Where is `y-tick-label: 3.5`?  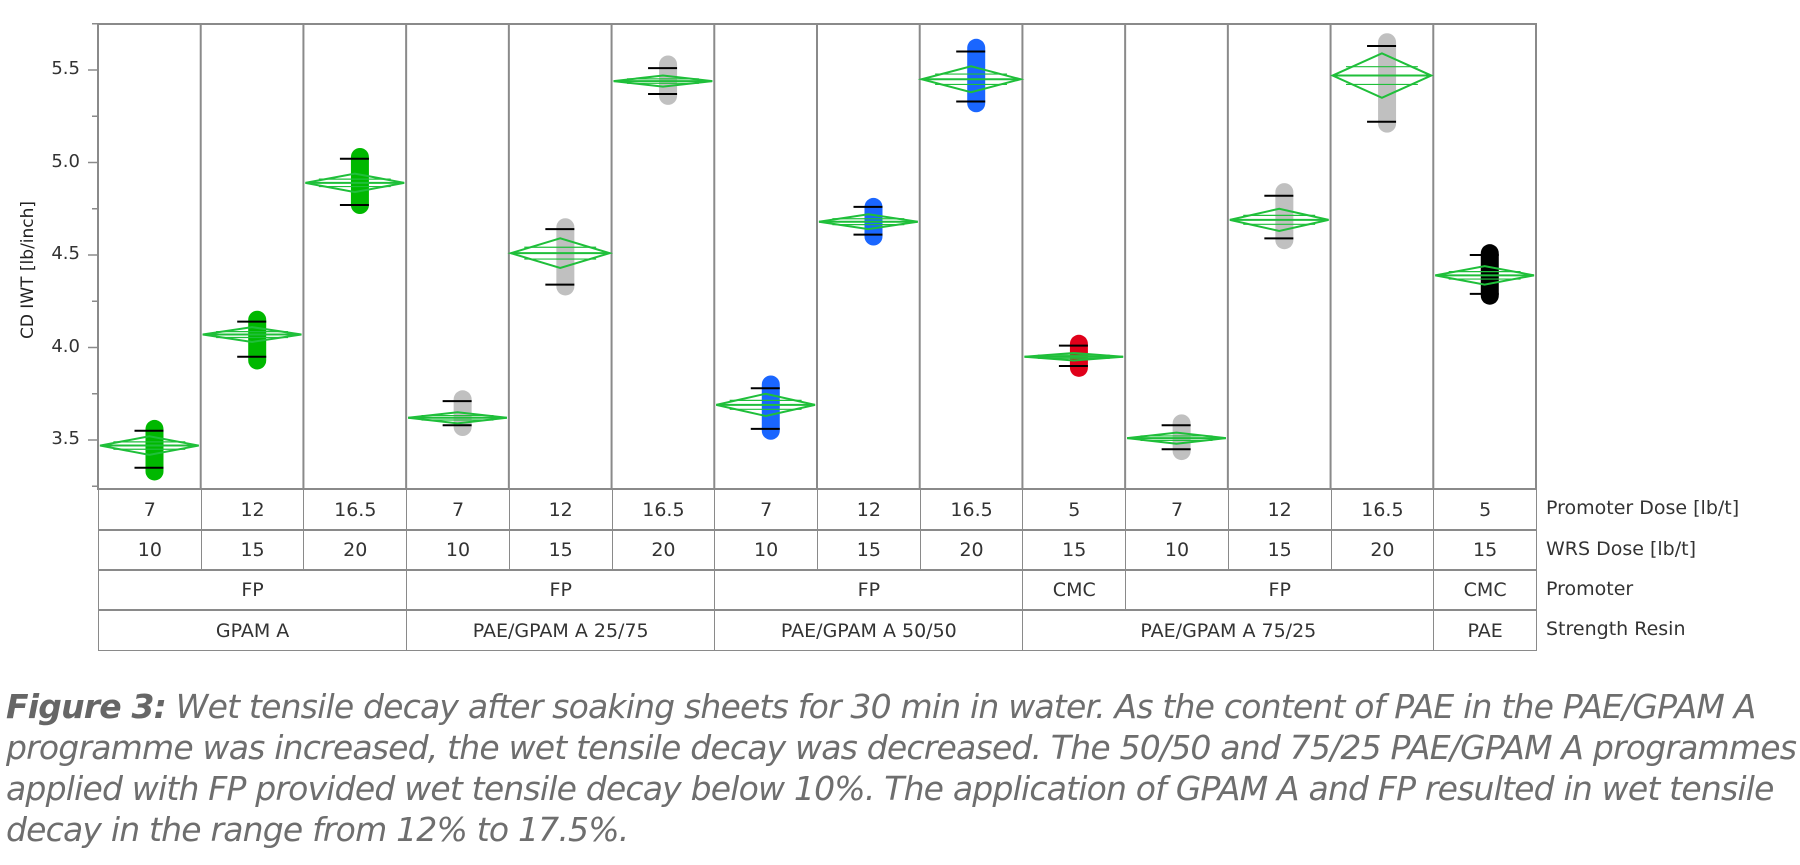 y-tick-label: 3.5 is located at coordinates (65, 438).